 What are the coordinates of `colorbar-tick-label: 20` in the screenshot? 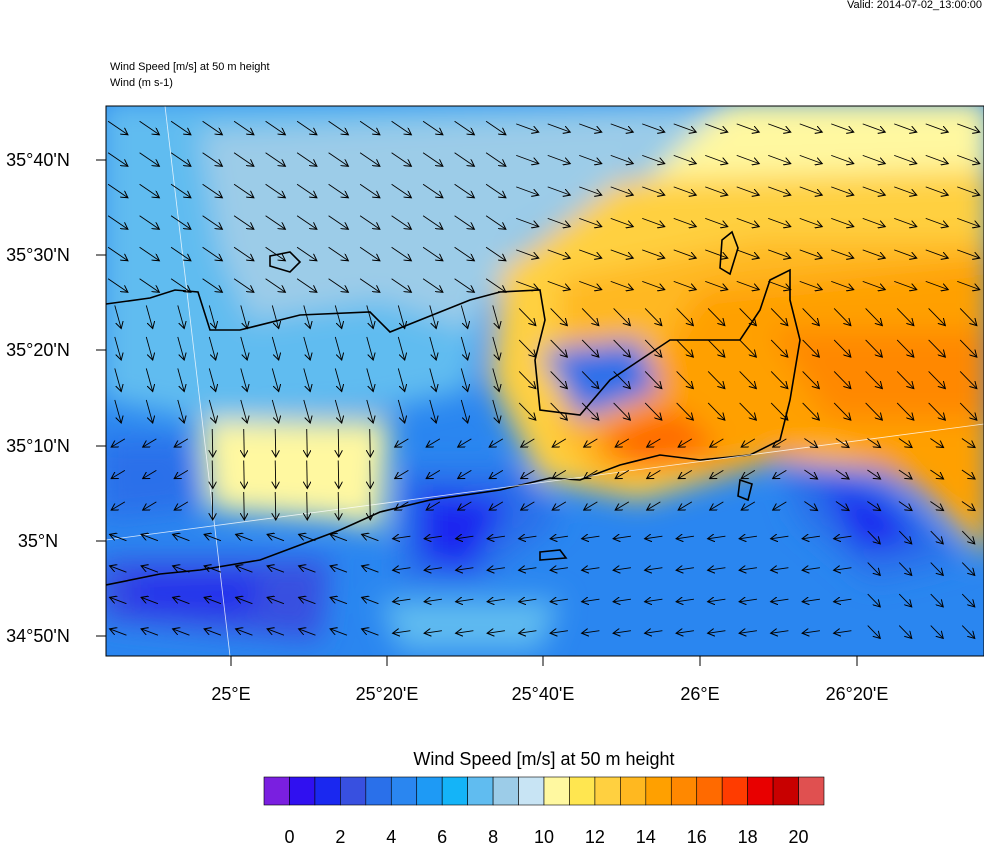 It's located at (799, 836).